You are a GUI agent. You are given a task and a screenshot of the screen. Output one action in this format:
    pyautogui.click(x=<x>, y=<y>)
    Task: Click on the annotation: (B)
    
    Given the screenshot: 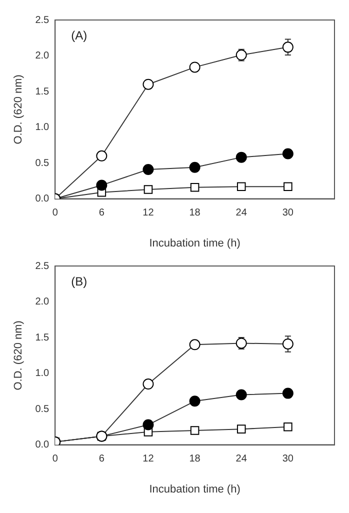 What is the action you would take?
    pyautogui.click(x=79, y=281)
    